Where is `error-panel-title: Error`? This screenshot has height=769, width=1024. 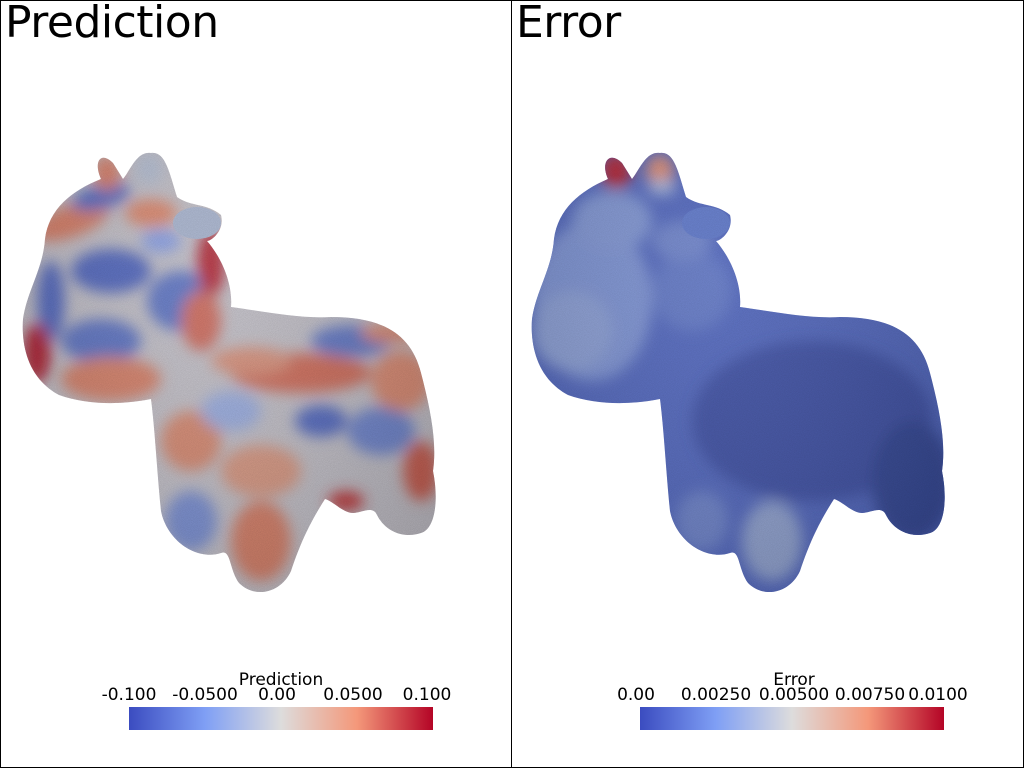
error-panel-title: Error is located at coordinates (568, 24).